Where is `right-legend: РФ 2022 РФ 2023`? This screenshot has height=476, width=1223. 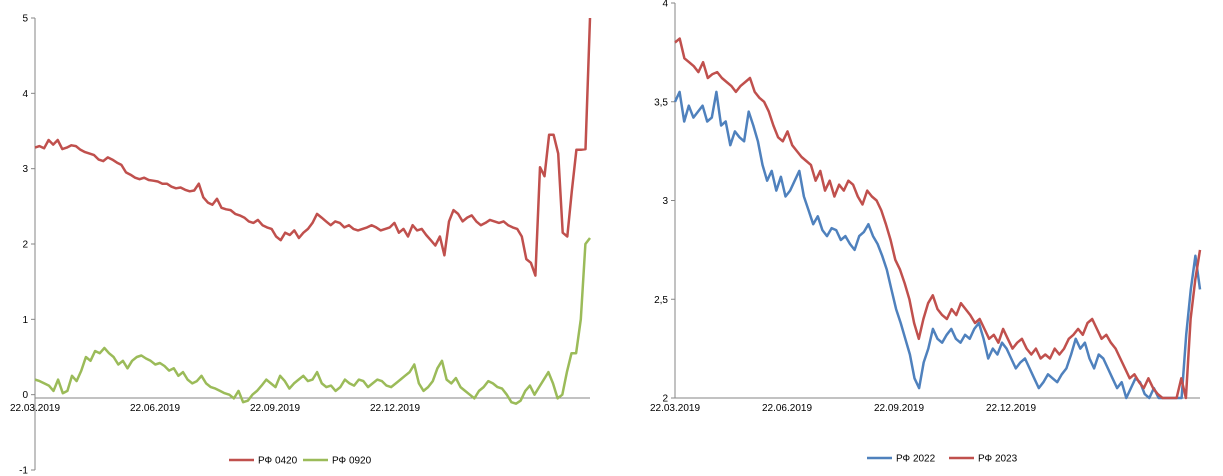
right-legend: РФ 2022 РФ 2023 is located at coordinates (942, 459).